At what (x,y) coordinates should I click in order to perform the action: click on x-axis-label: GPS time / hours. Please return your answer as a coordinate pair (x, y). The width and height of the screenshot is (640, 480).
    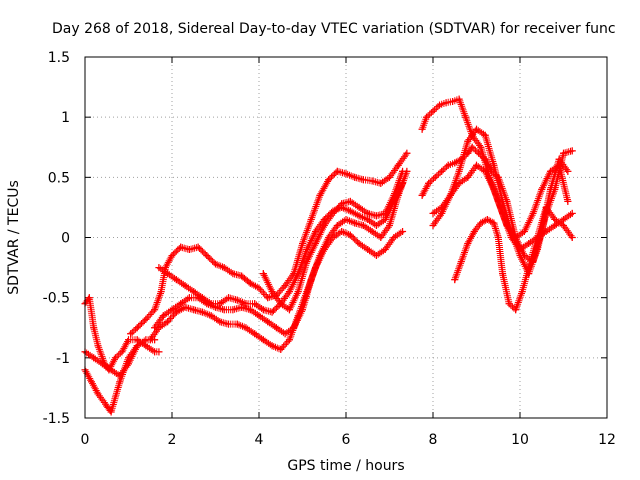
    Looking at the image, I should click on (345, 466).